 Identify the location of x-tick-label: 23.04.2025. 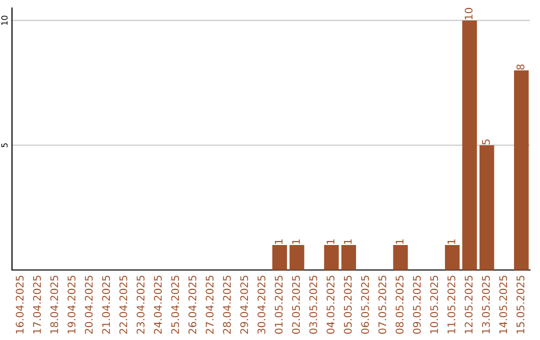
(140, 305).